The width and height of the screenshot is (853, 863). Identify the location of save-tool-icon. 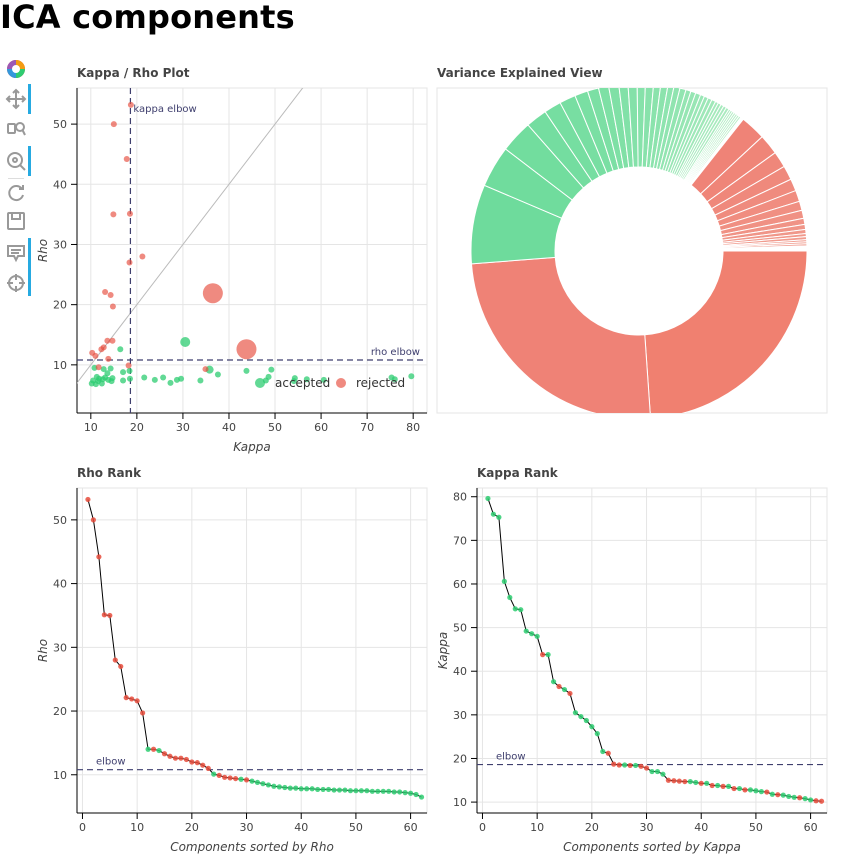
(16, 221).